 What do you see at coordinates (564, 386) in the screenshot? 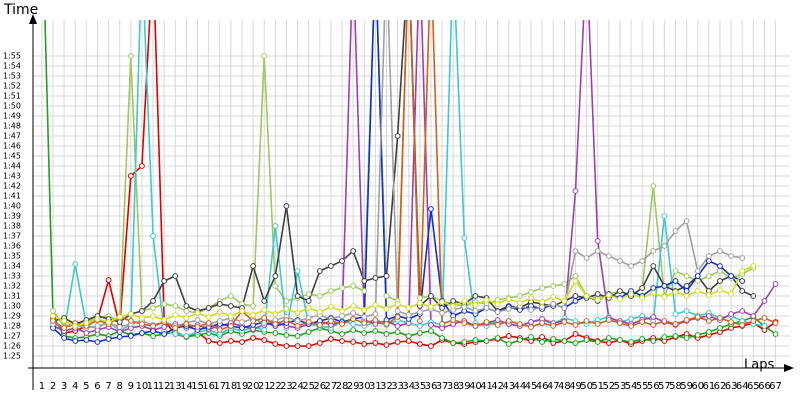
I see `x-tick-label: 48` at bounding box center [564, 386].